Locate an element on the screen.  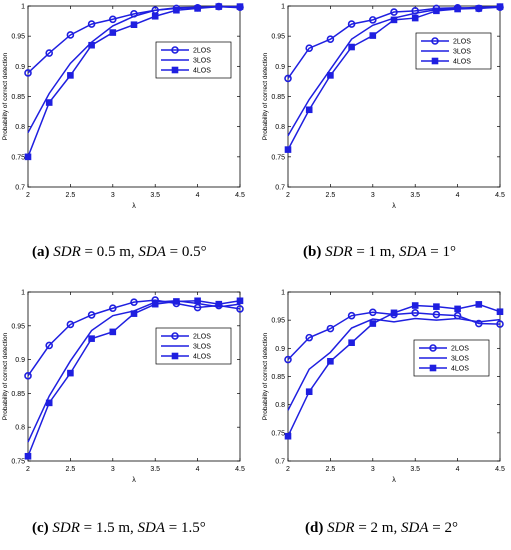
y-axis-label: Probability of correct detection is located at coordinates (5, 96).